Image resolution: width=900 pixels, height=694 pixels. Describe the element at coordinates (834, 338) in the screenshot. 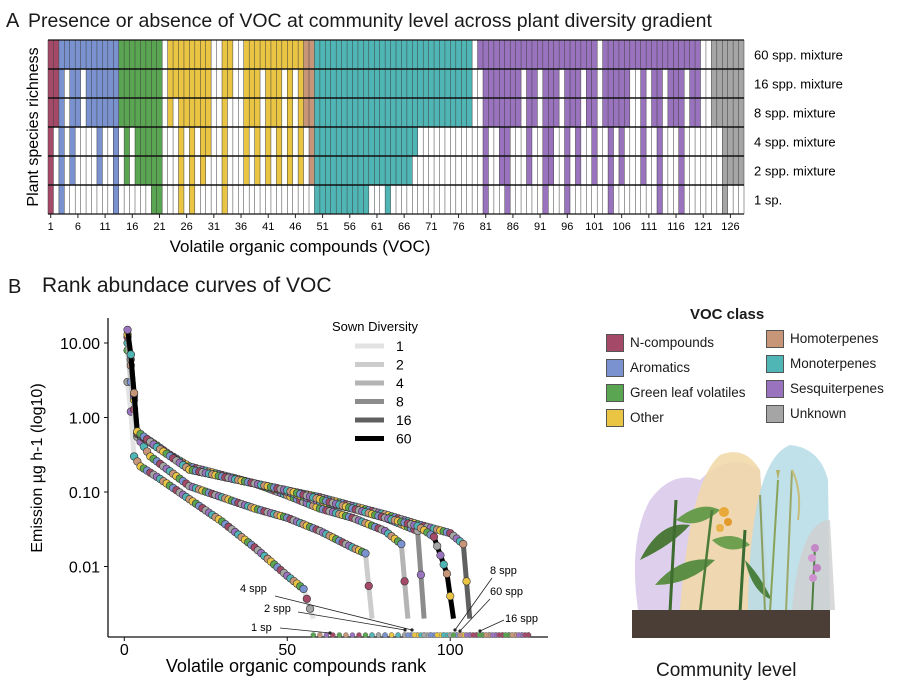

I see `legend-label: Homoterpenes` at that location.